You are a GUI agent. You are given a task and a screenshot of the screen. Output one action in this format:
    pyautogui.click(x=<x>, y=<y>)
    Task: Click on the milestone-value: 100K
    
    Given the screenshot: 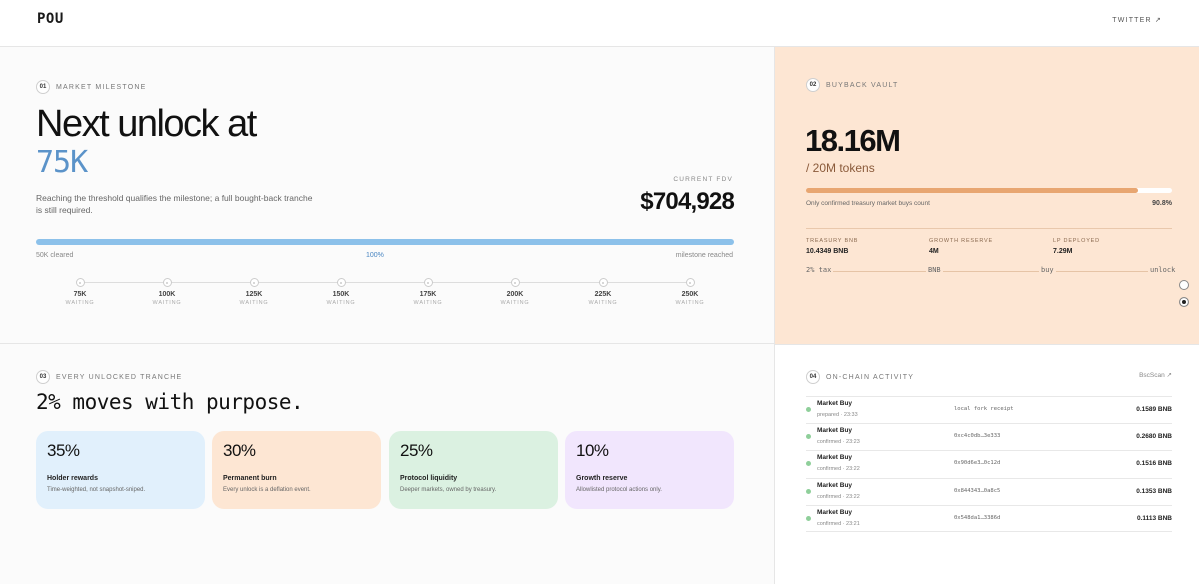 What is the action you would take?
    pyautogui.click(x=167, y=294)
    